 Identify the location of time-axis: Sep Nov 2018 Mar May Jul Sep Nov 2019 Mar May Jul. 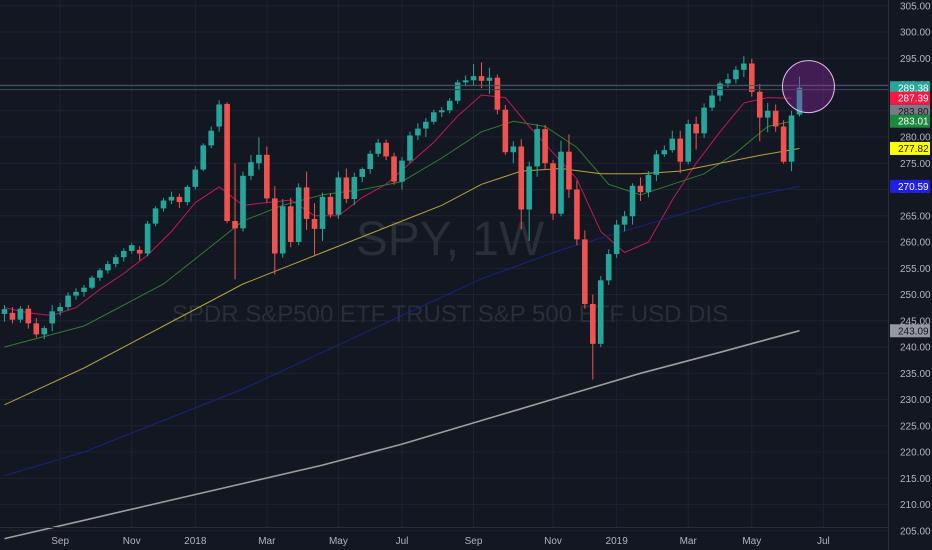
(444, 537).